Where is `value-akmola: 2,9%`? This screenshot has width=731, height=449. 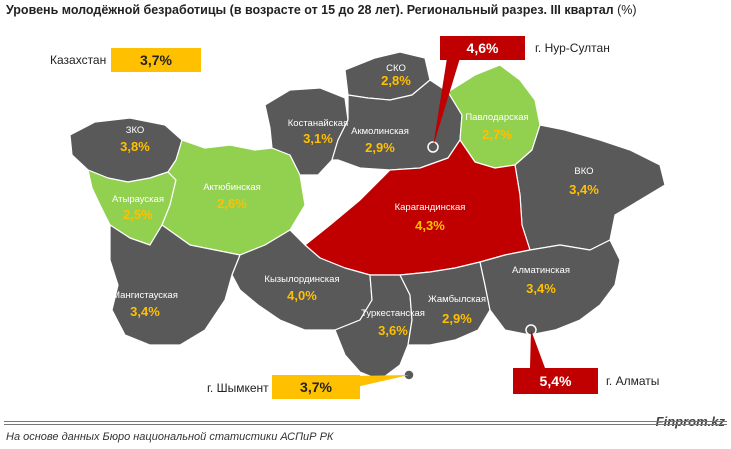
value-akmola: 2,9% is located at coordinates (380, 147).